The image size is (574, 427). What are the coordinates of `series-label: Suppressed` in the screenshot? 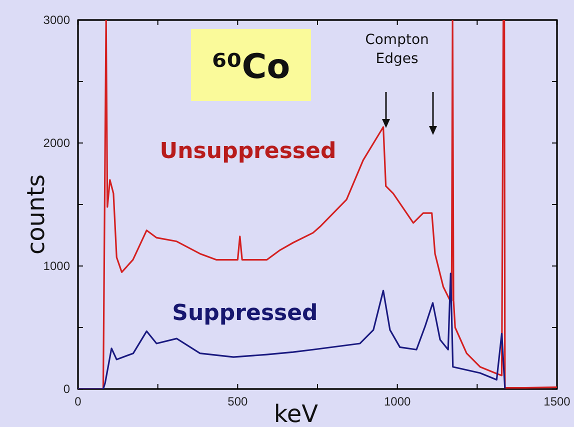 It's located at (245, 313).